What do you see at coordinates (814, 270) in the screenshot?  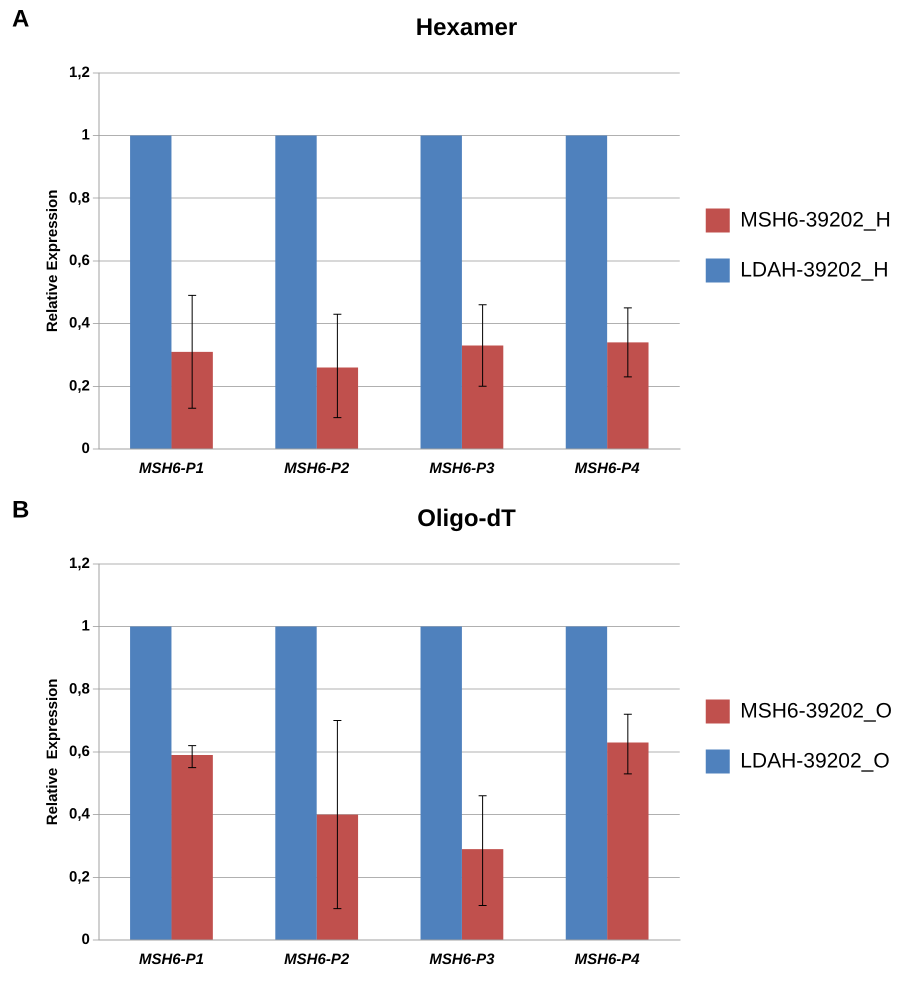 I see `legend-label: LDAH-39202_H` at bounding box center [814, 270].